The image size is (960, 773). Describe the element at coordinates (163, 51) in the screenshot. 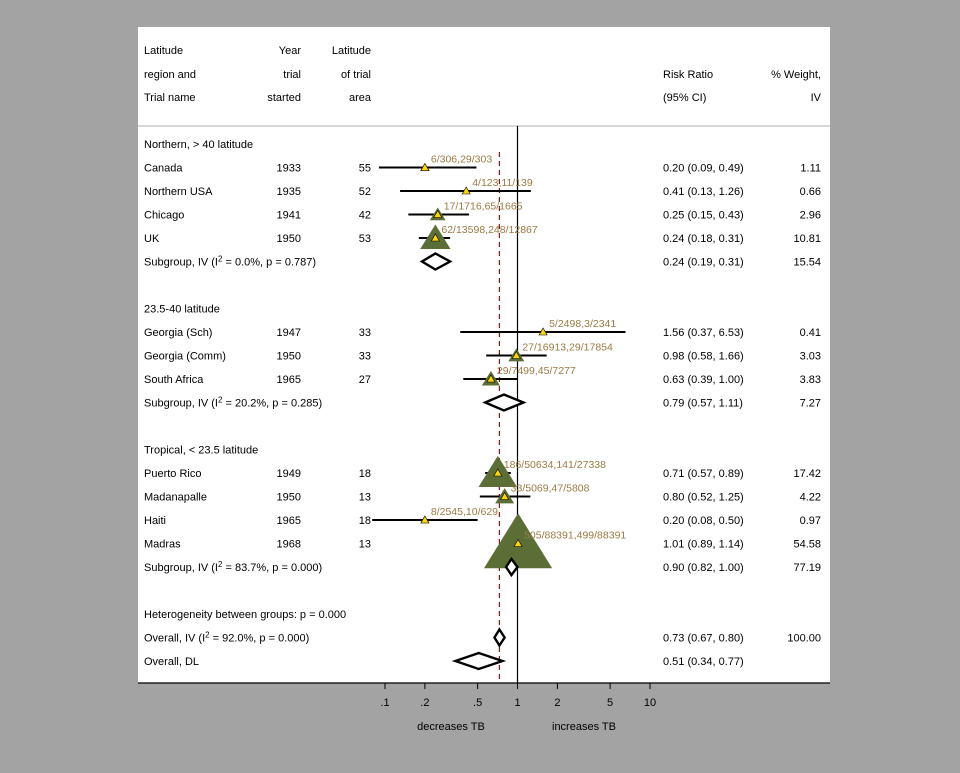

I see `header-col1-line: Latitude` at that location.